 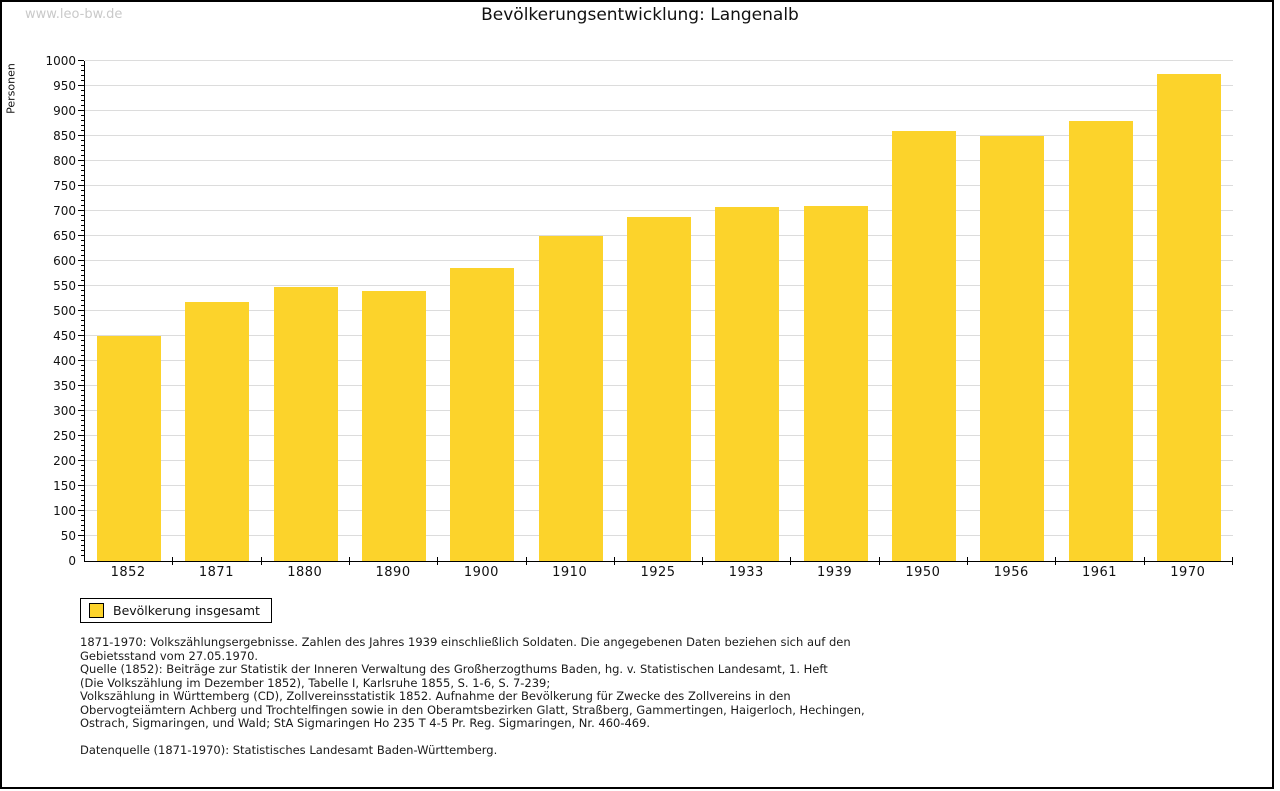 What do you see at coordinates (216, 572) in the screenshot?
I see `x-tick-label: 1871` at bounding box center [216, 572].